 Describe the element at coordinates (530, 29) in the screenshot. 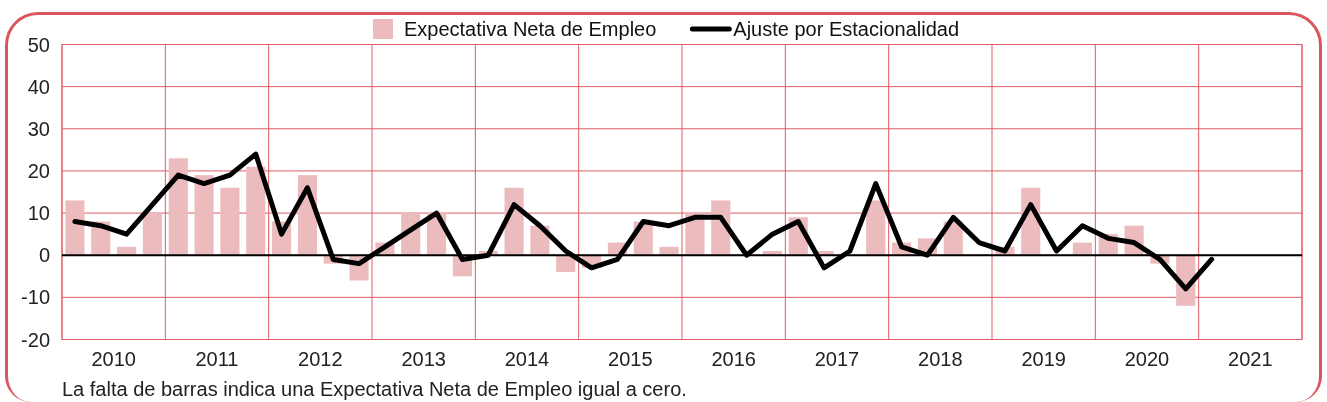

I see `legend-label: Expectativa Neta de Empleo` at that location.